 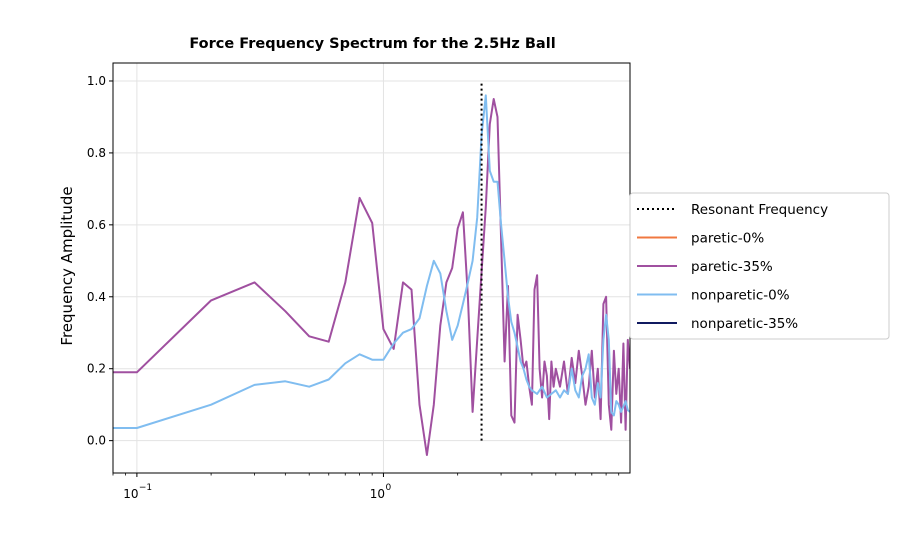 What do you see at coordinates (727, 239) in the screenshot?
I see `legend-label: paretic-0%` at bounding box center [727, 239].